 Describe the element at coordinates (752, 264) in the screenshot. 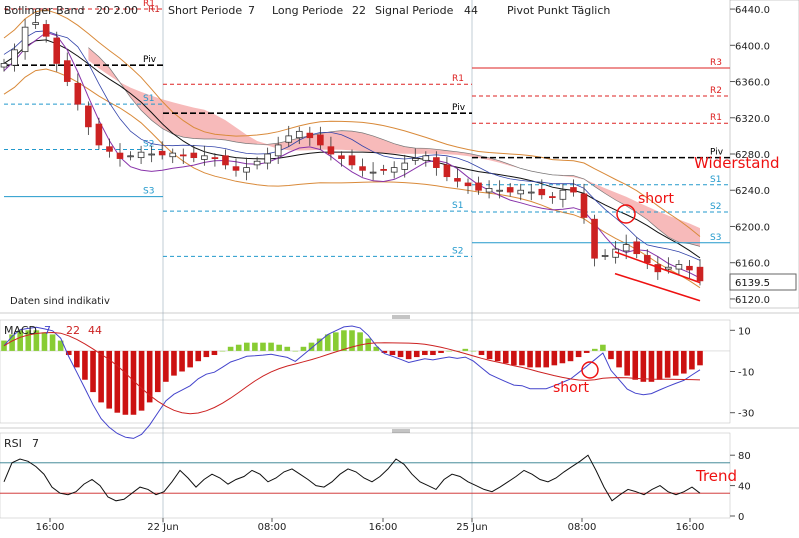

I see `price-axis-tick-label: 6160.0` at that location.